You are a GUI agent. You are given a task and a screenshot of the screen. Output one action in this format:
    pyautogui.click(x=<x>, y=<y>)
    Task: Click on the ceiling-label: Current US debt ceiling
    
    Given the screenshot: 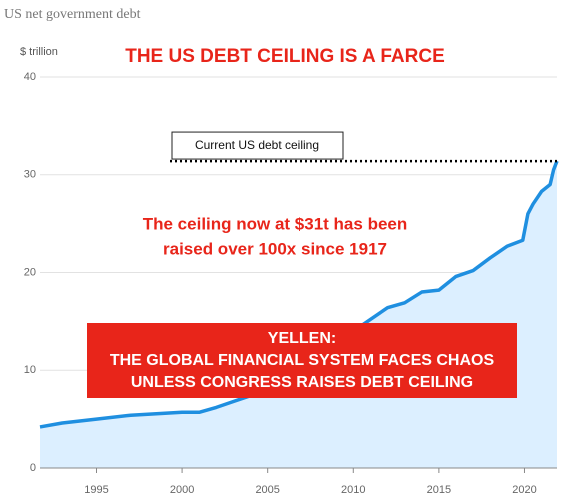 What is the action you would take?
    pyautogui.click(x=257, y=145)
    